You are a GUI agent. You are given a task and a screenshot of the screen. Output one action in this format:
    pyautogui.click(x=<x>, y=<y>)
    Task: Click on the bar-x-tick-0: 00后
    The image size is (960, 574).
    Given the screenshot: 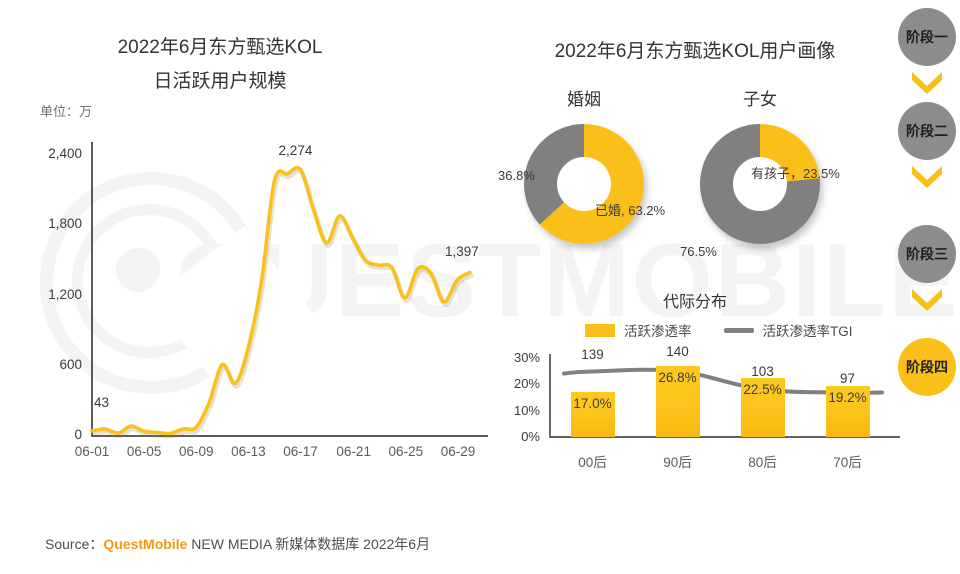 What is the action you would take?
    pyautogui.click(x=592, y=462)
    